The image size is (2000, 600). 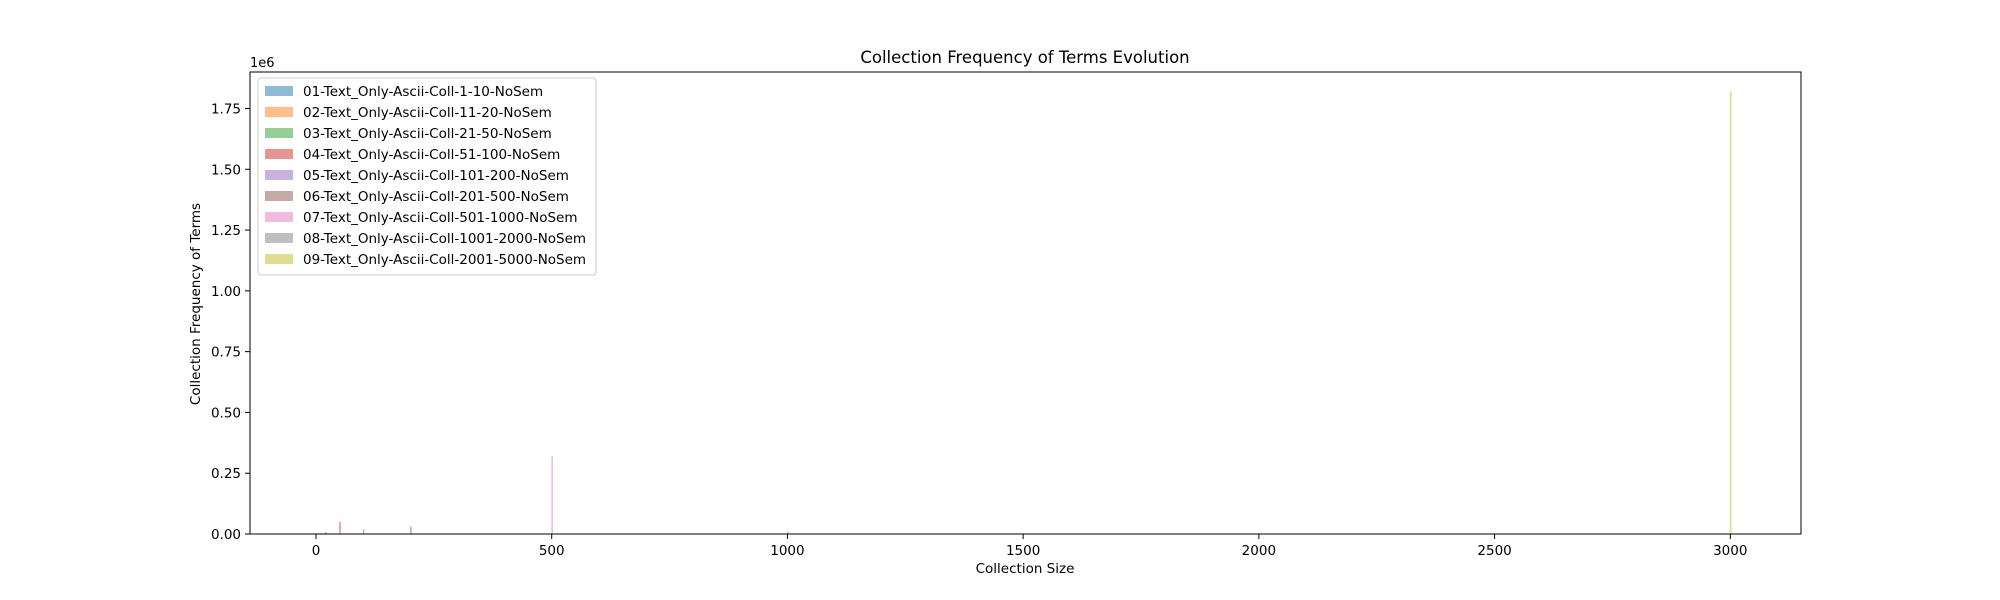 What do you see at coordinates (226, 413) in the screenshot?
I see `y-tick-label: 0.50` at bounding box center [226, 413].